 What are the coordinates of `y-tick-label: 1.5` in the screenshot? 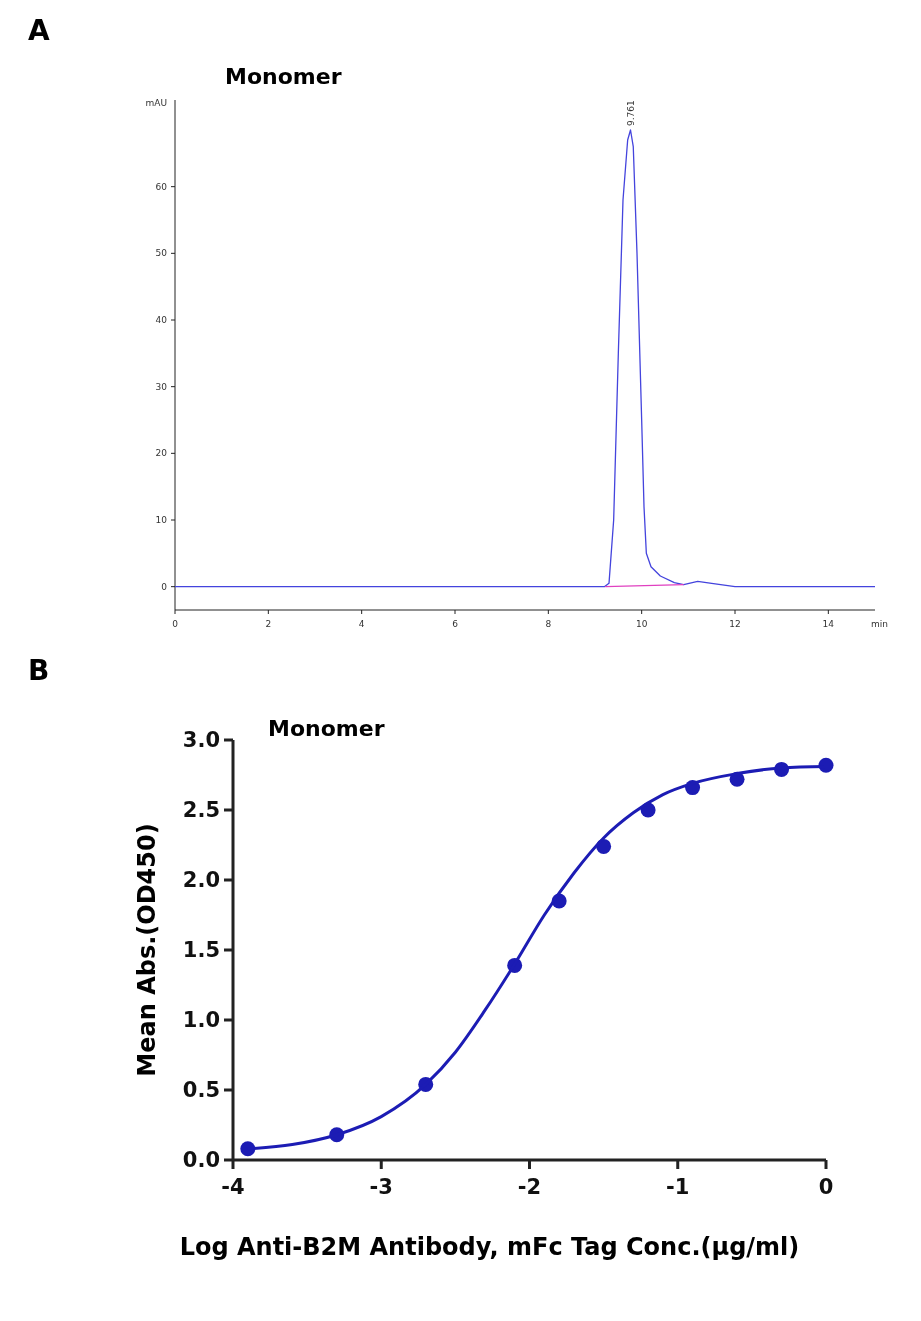 It's located at (201, 950).